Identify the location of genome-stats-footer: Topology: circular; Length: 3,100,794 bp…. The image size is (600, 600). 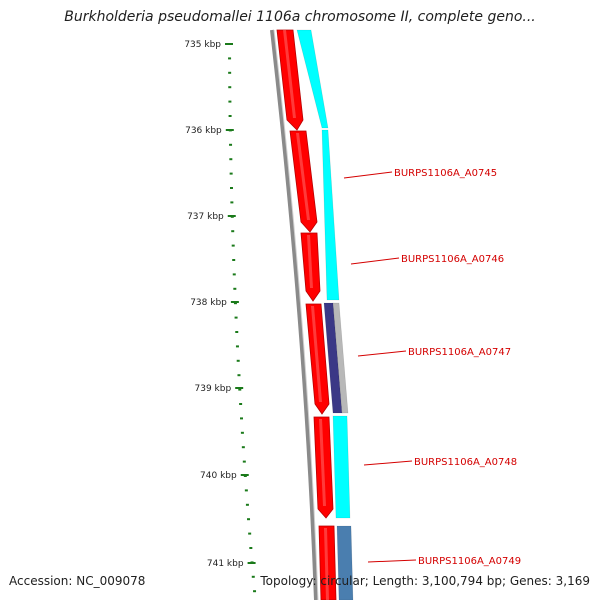
(425, 581).